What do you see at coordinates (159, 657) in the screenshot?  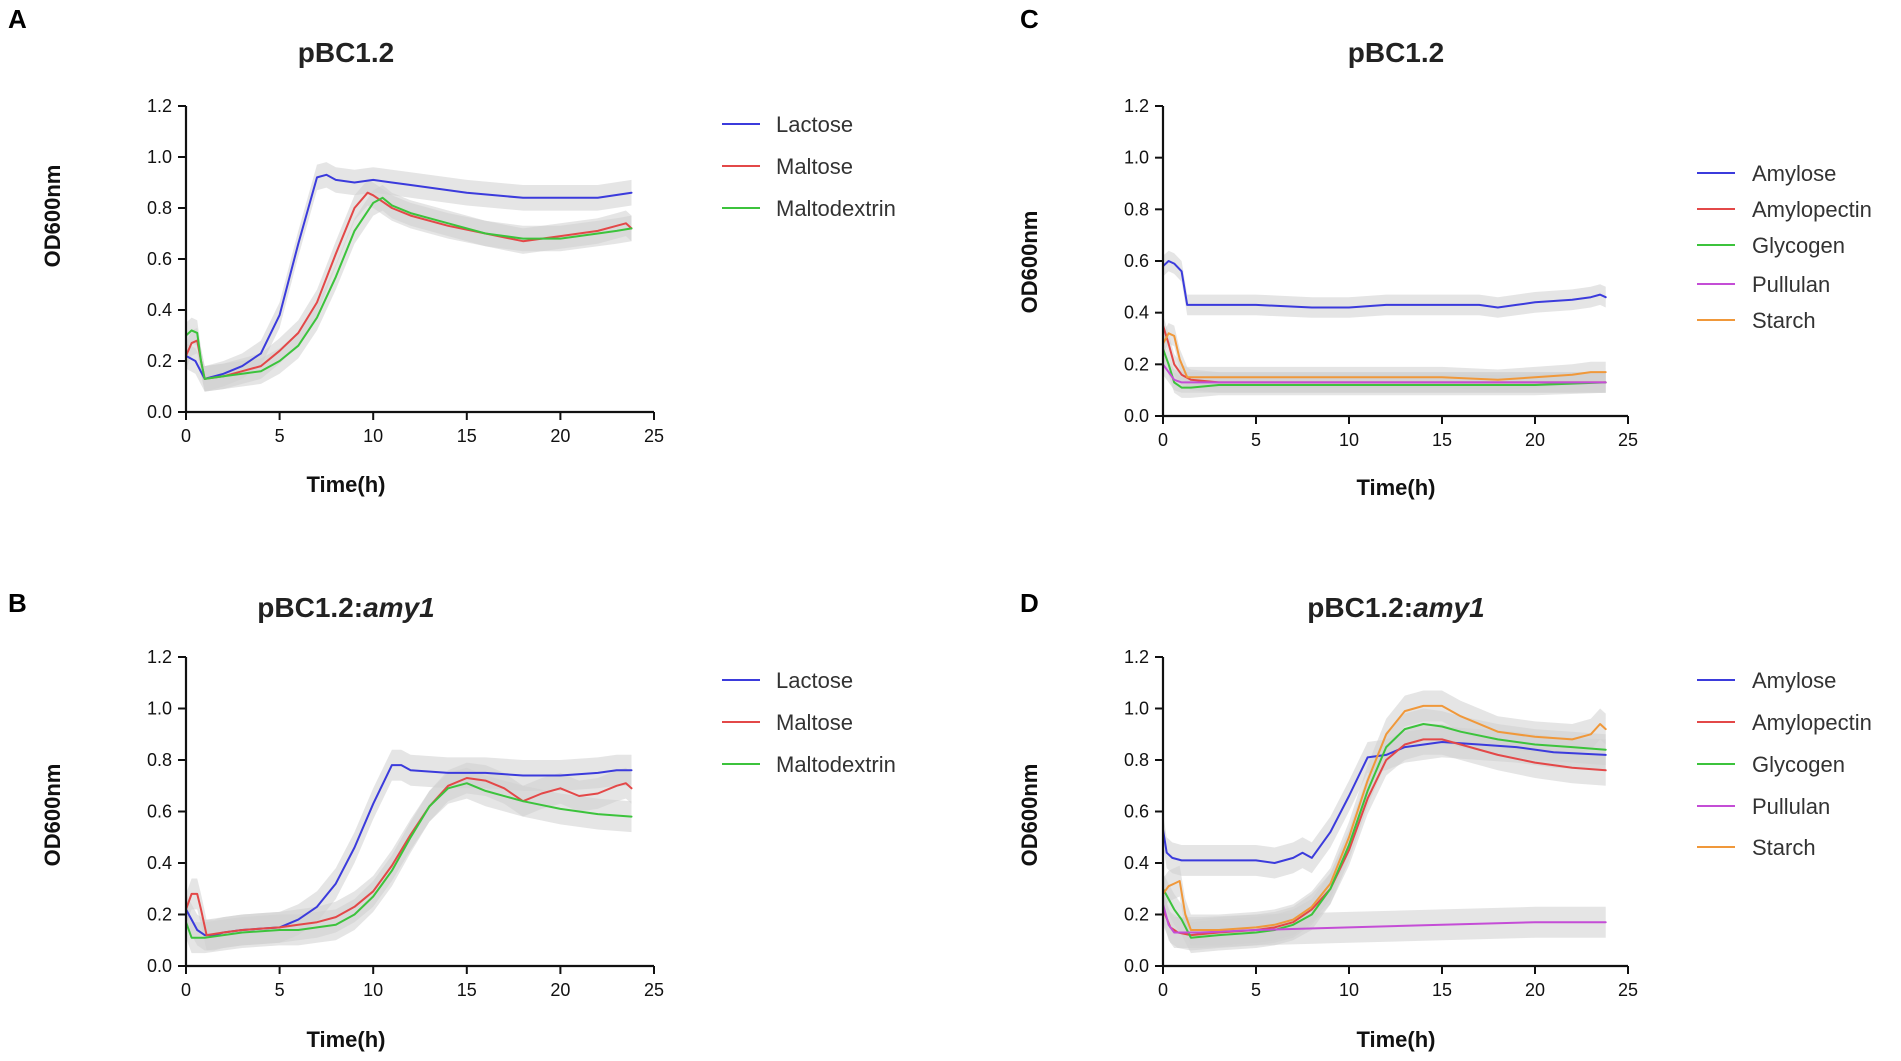 I see `y-tick-label-b: 1.2` at bounding box center [159, 657].